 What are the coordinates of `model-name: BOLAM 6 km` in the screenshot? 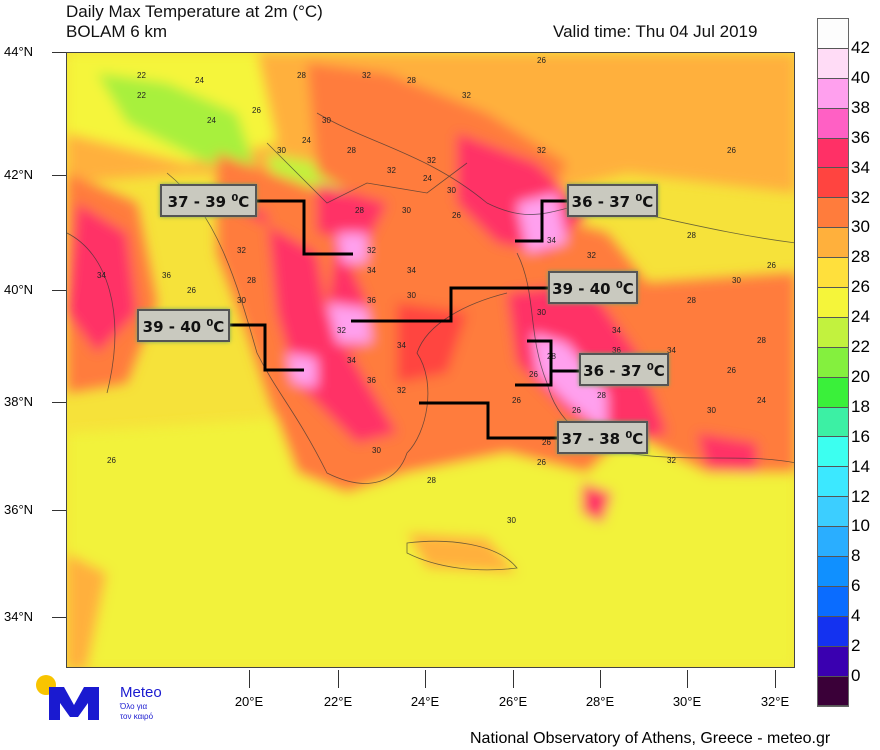 It's located at (117, 31).